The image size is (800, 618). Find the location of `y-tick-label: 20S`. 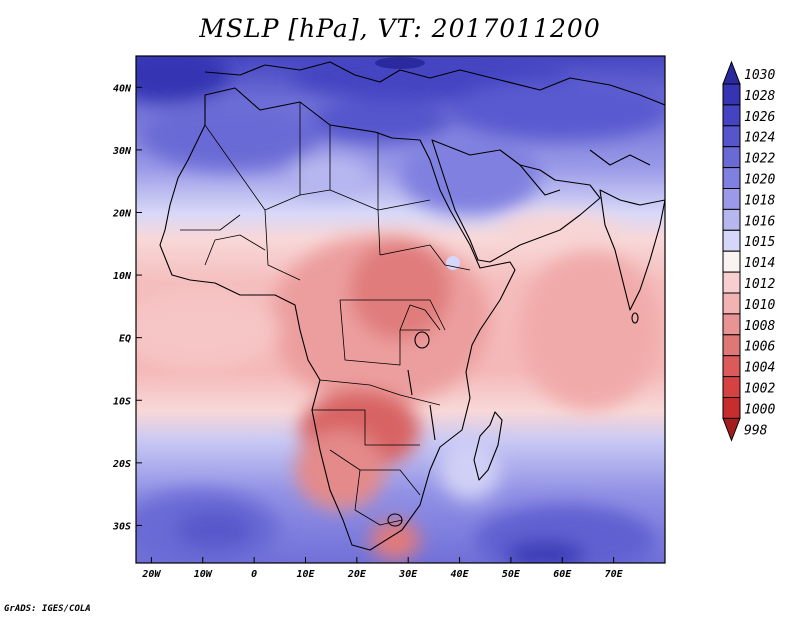

y-tick-label: 20S is located at coordinates (121, 464).